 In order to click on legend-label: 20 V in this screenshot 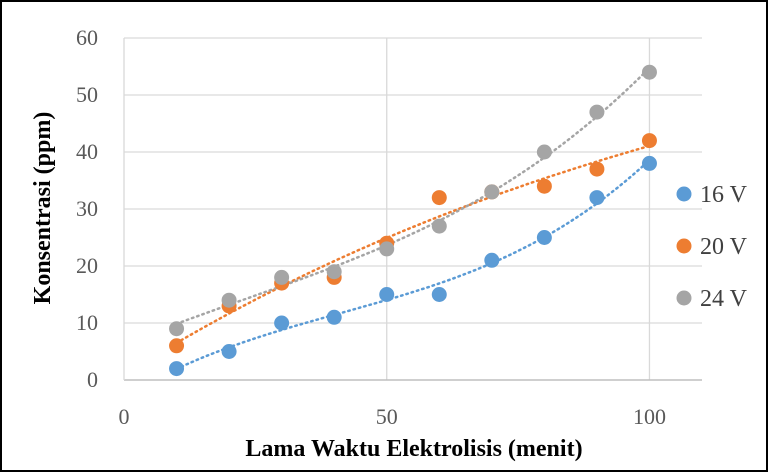, I will do `click(724, 247)`.